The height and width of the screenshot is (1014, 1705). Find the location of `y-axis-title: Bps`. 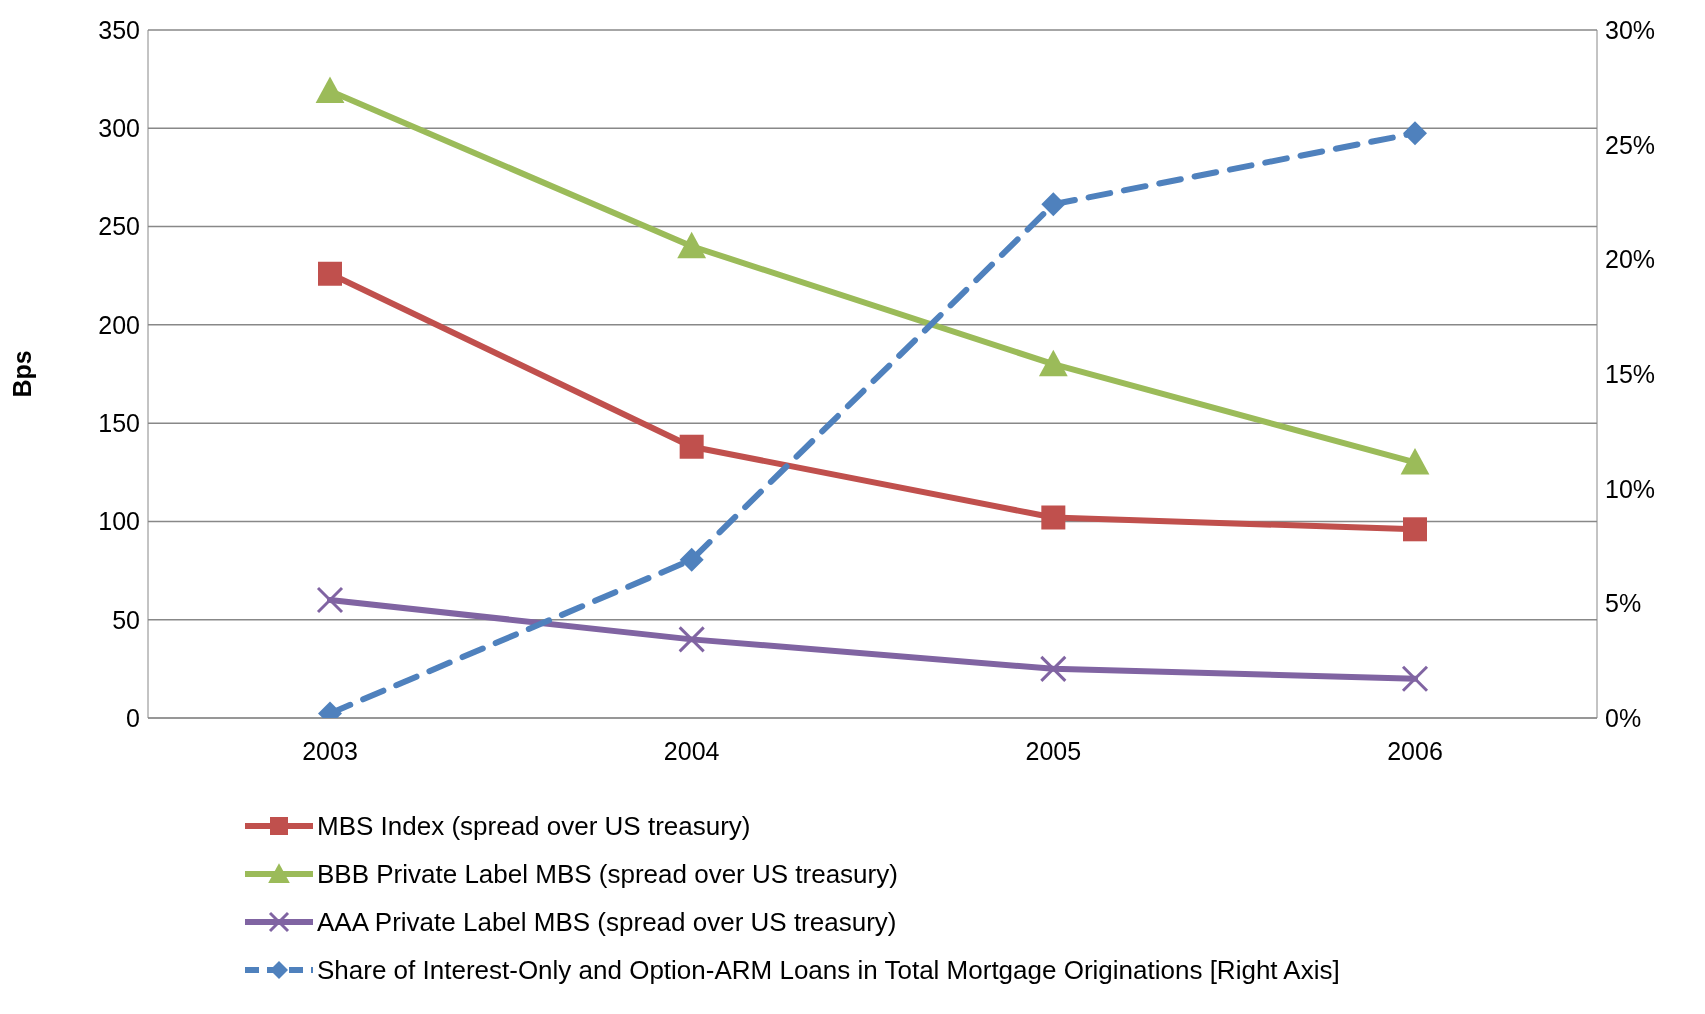

y-axis-title: Bps is located at coordinates (21, 374).